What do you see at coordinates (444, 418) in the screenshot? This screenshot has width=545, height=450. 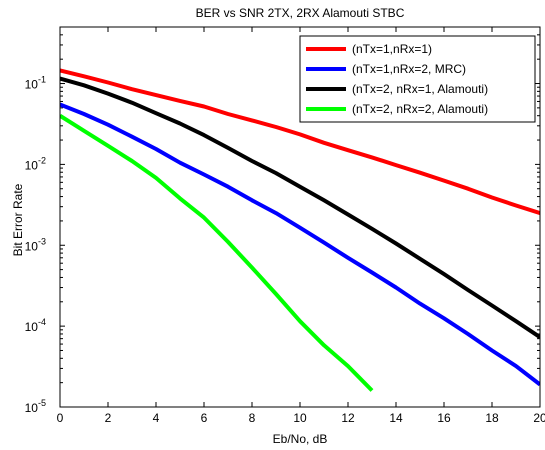 I see `x-tick-label: 16` at bounding box center [444, 418].